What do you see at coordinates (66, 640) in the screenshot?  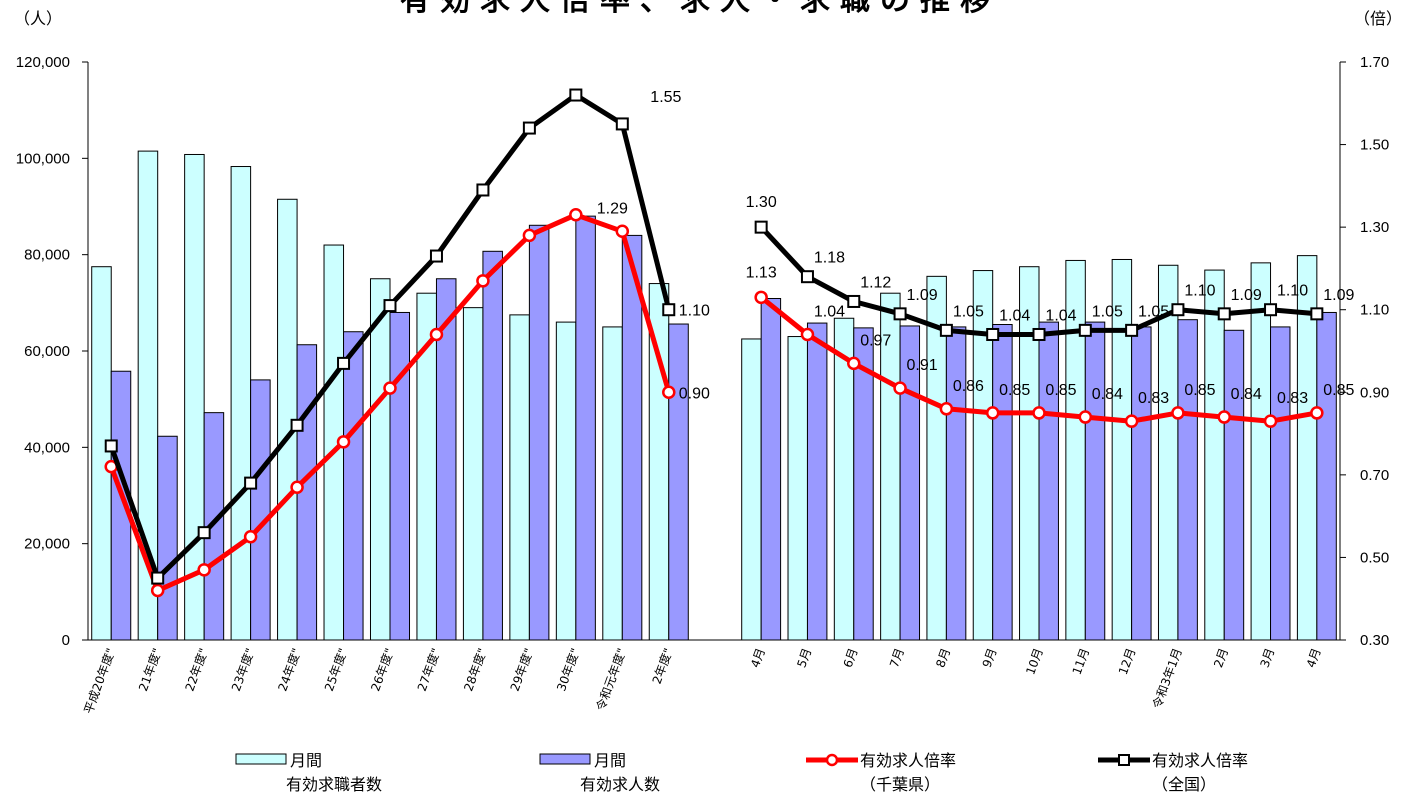 I see `left-tick-label: 0` at bounding box center [66, 640].